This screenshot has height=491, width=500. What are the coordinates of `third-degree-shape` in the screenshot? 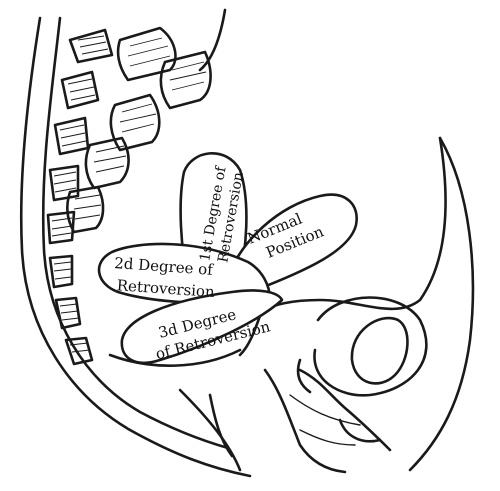 It's located at (202, 327).